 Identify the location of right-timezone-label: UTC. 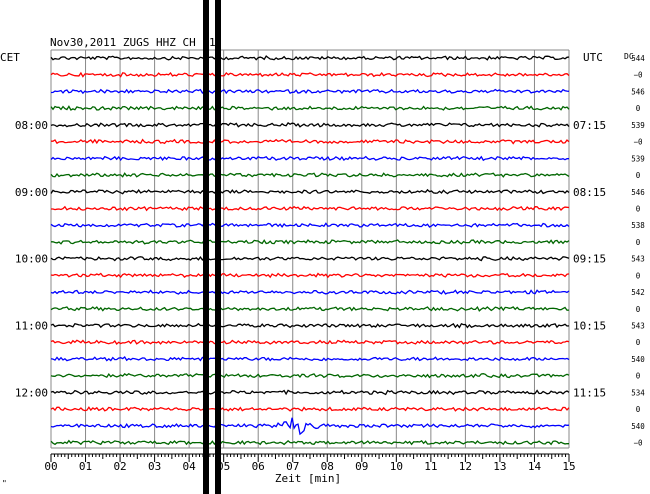
(593, 57).